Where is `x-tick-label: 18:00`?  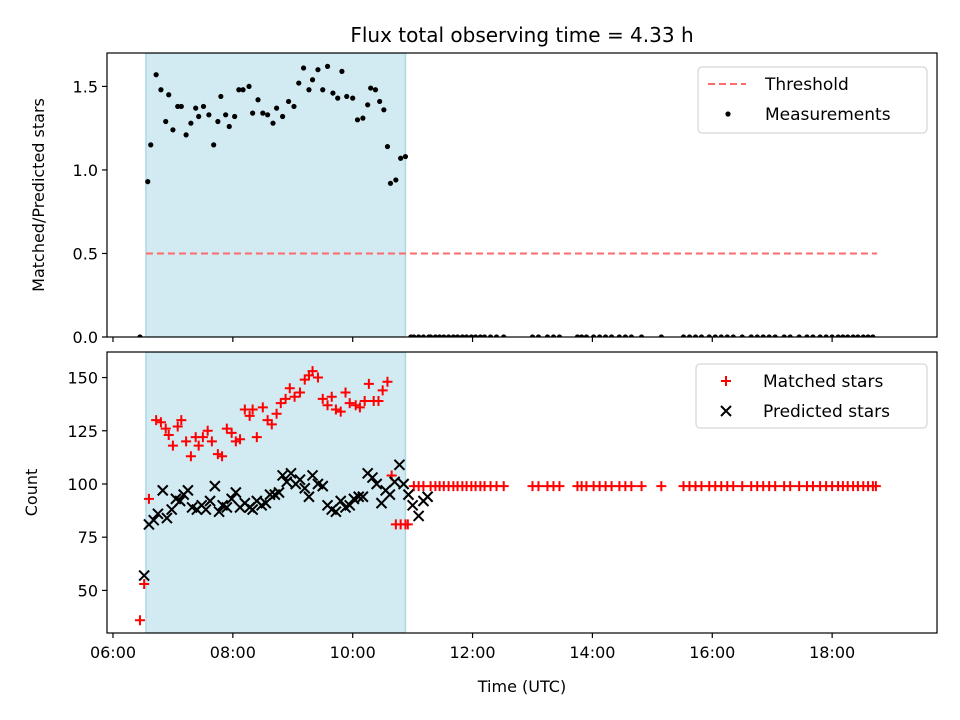
x-tick-label: 18:00 is located at coordinates (832, 652).